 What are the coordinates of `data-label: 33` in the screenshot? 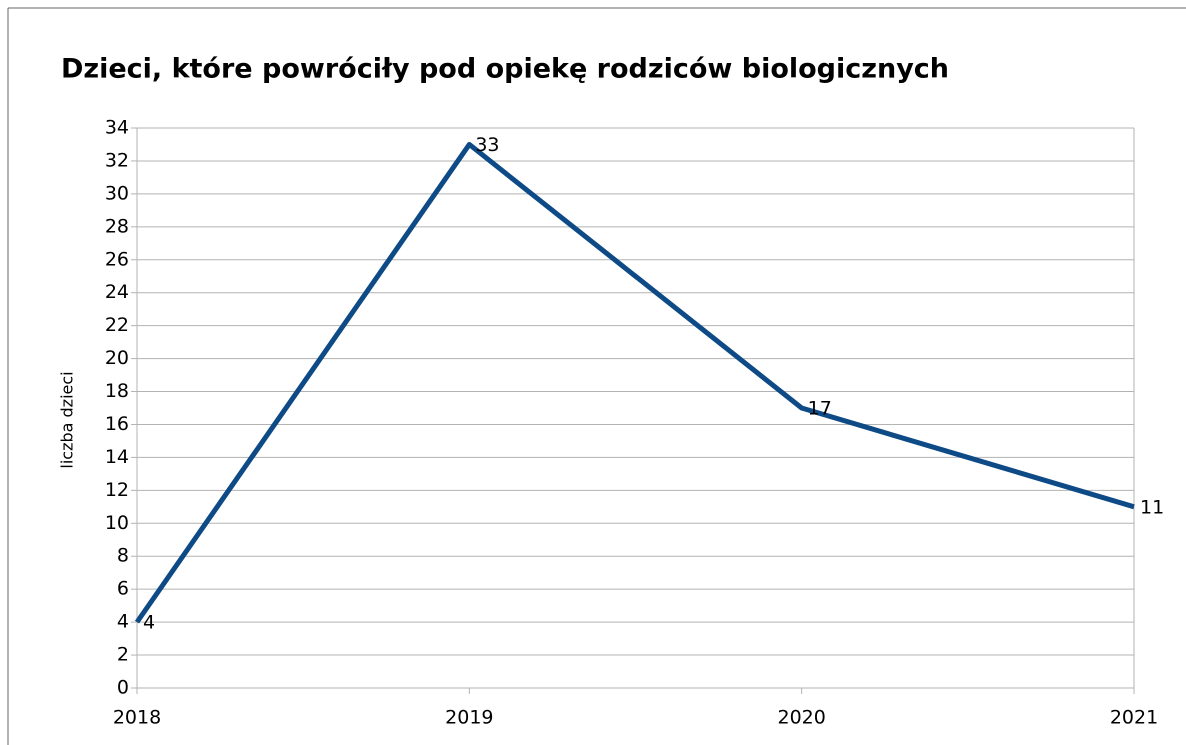 It's located at (487, 145).